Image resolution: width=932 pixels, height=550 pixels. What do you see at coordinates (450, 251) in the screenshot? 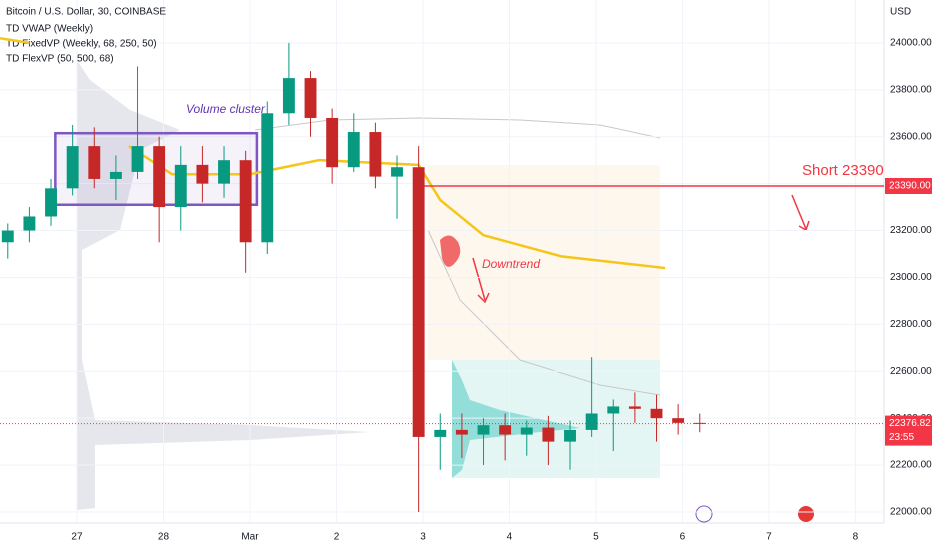
I see `bear-icon` at bounding box center [450, 251].